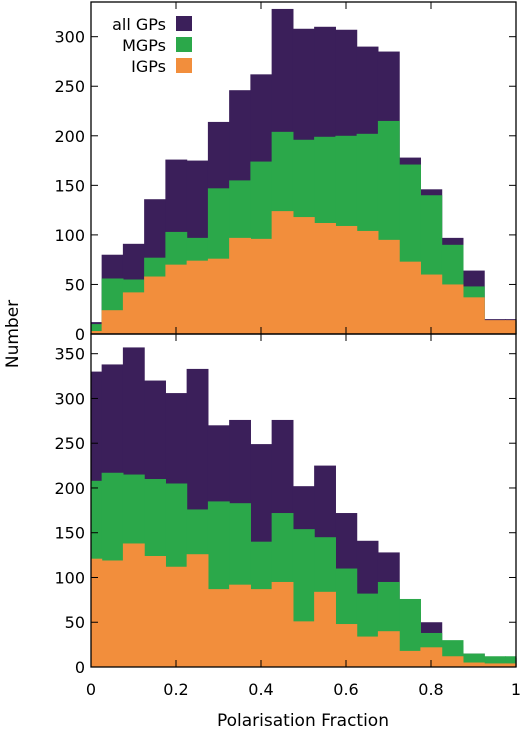 Image resolution: width=520 pixels, height=729 pixels. What do you see at coordinates (184, 23) in the screenshot?
I see `legend-swatch-all-gps` at bounding box center [184, 23].